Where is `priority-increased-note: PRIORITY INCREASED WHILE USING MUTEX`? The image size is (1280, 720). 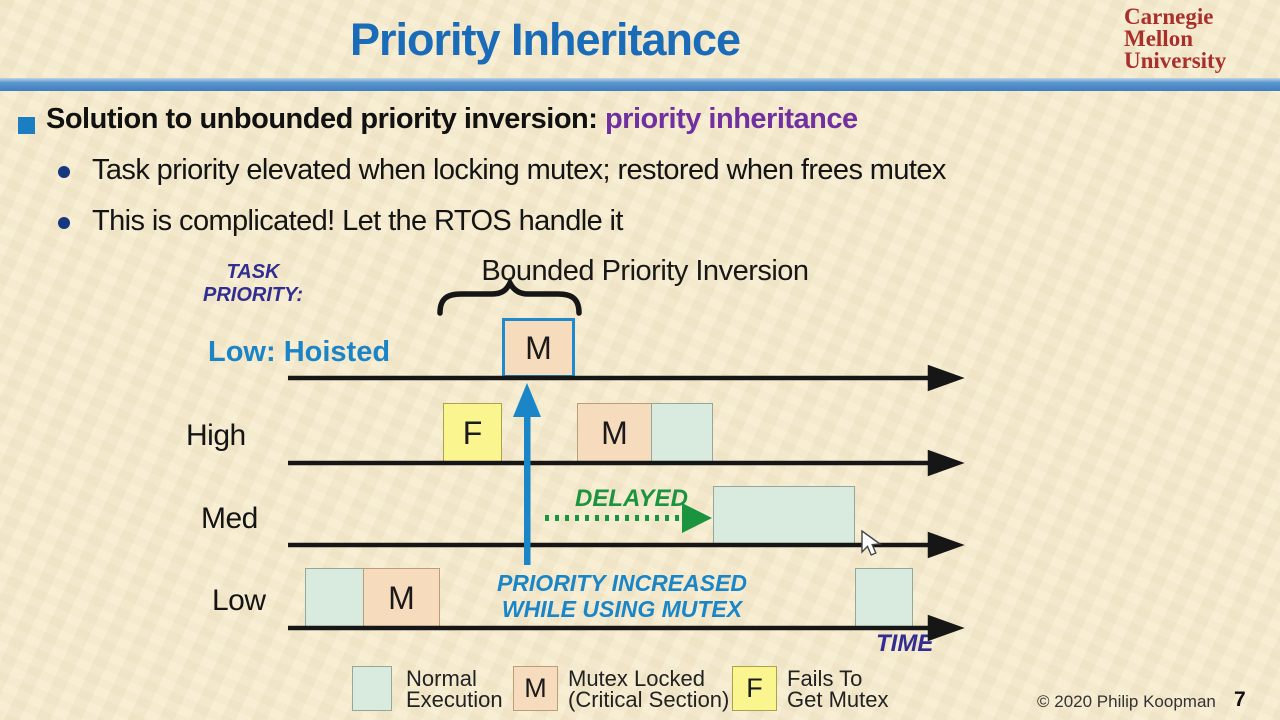 priority-increased-note: PRIORITY INCREASED WHILE USING MUTEX is located at coordinates (622, 596).